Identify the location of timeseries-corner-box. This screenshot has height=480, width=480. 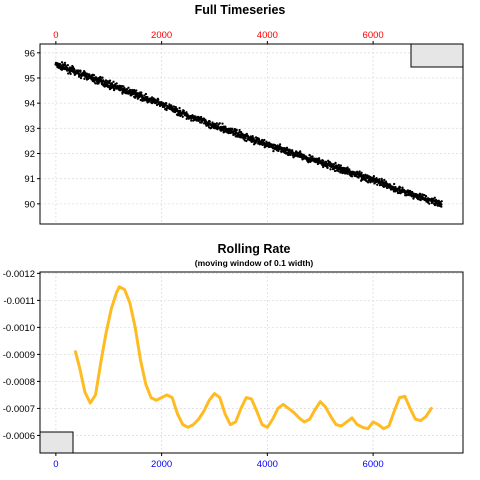
(437, 55).